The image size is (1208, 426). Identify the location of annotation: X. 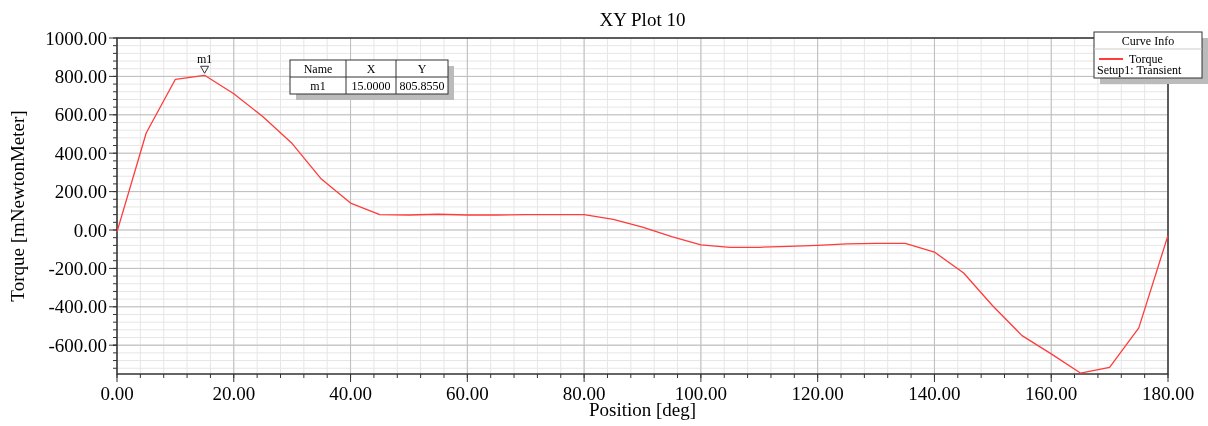
(371, 69).